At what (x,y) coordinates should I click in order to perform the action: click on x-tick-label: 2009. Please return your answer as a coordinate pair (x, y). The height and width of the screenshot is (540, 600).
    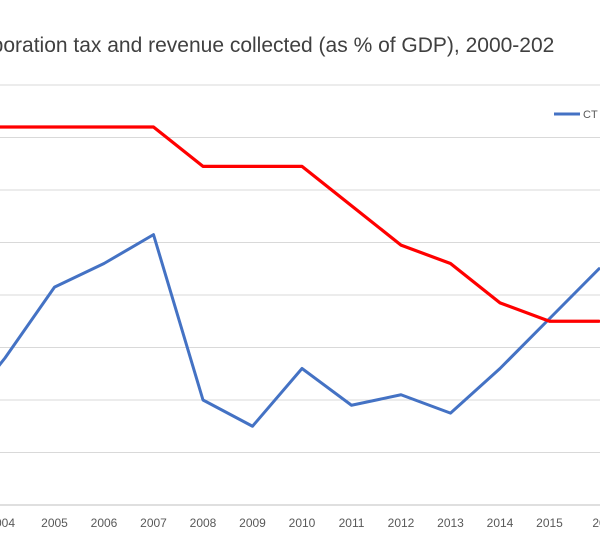
    Looking at the image, I should click on (252, 523).